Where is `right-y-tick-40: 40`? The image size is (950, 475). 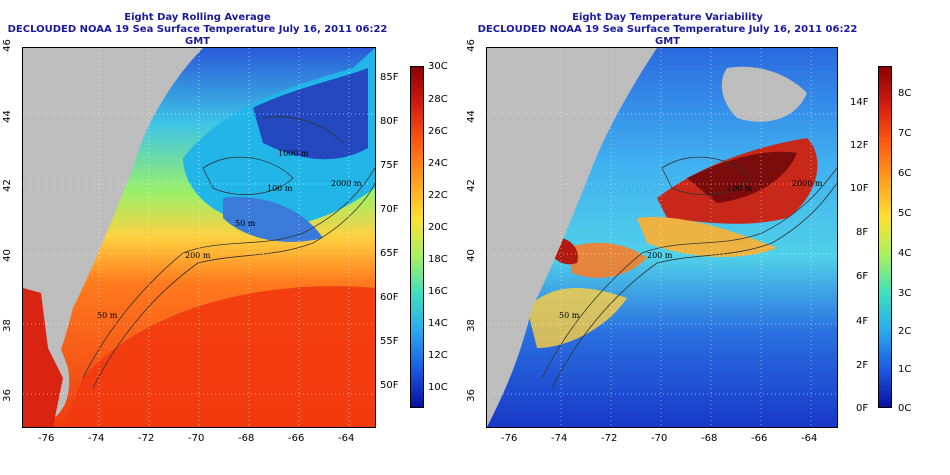
right-y-tick-40: 40 is located at coordinates (471, 255).